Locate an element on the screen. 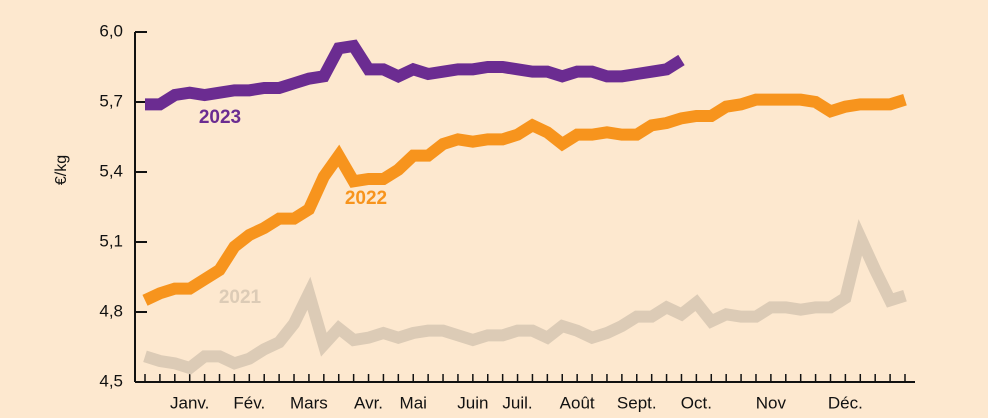 Image resolution: width=988 pixels, height=418 pixels. y-tick-label: 4,5 is located at coordinates (111, 380).